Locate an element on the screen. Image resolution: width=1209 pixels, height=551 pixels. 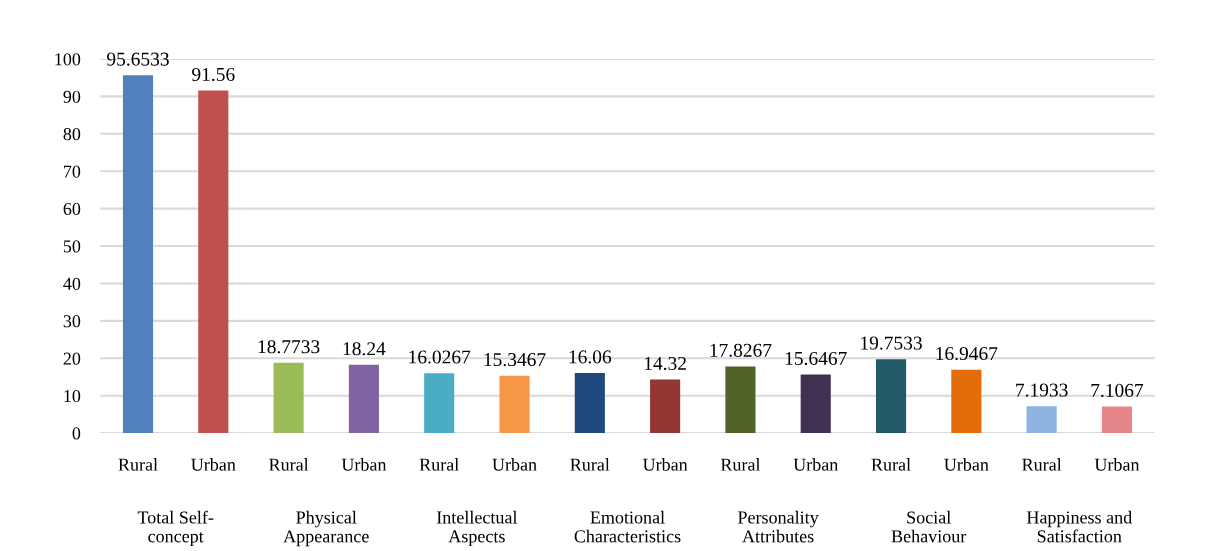
y-tick-label: 0 is located at coordinates (76, 433).